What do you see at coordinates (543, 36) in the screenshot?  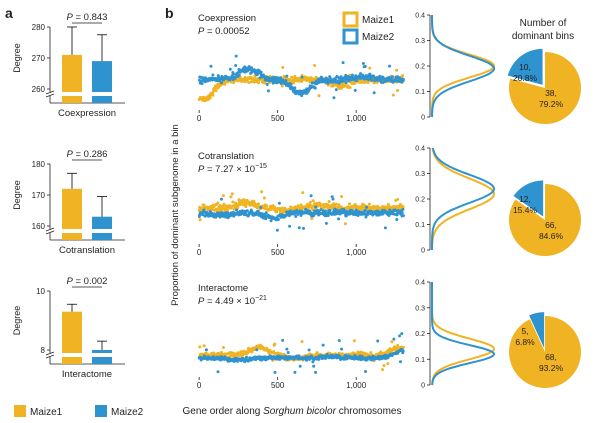 I see `pie-title-line-2: dominant bins` at bounding box center [543, 36].